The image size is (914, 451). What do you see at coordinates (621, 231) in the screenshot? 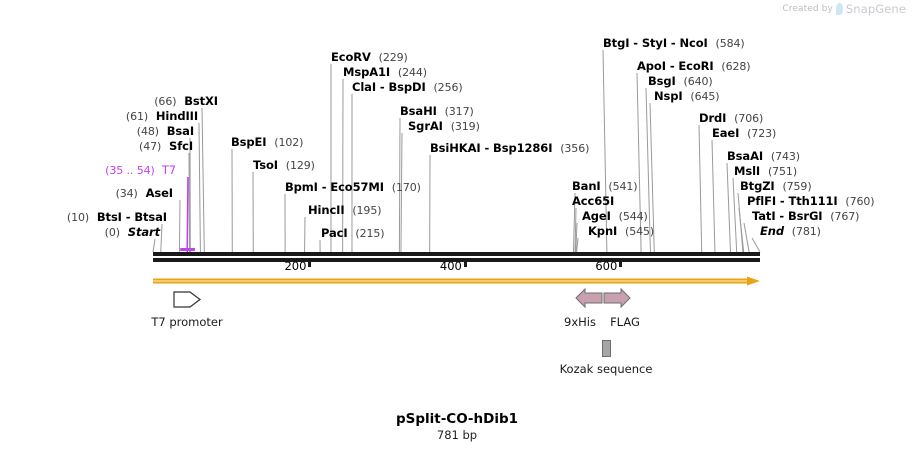
I see `enzyme-label-kpni: KpnI (545)` at bounding box center [621, 231].